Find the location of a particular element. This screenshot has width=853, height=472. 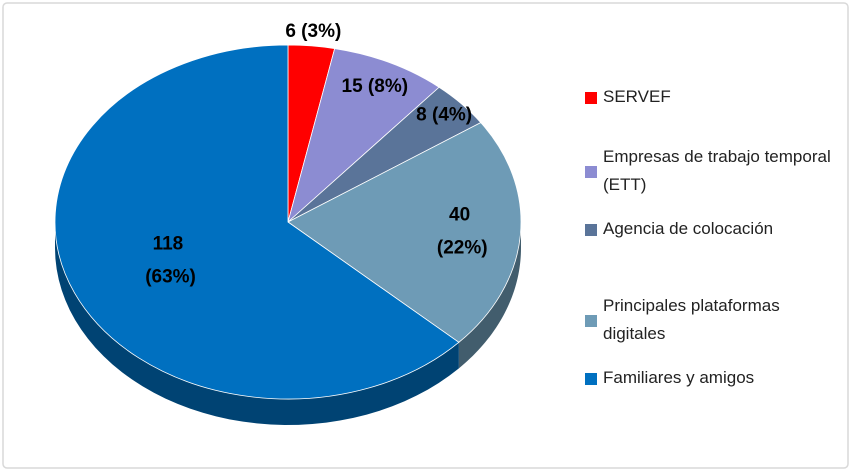

data-label: 8 (4%) is located at coordinates (444, 115).